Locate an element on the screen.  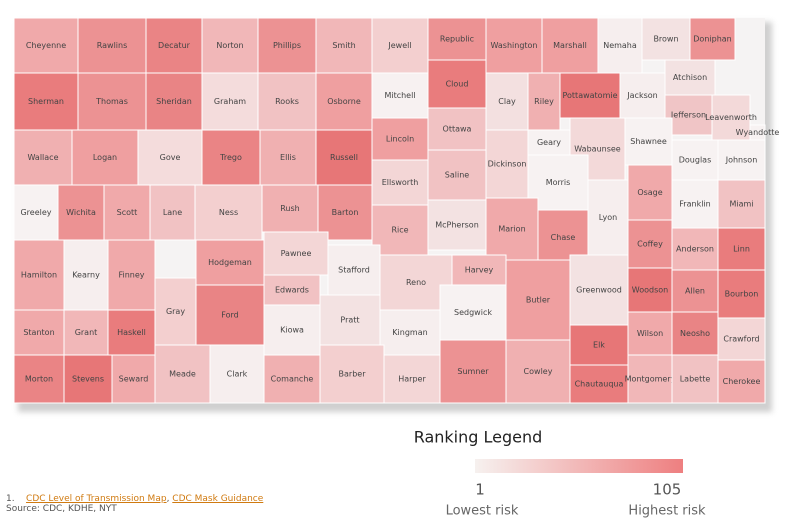
county-label: Osborne is located at coordinates (344, 101).